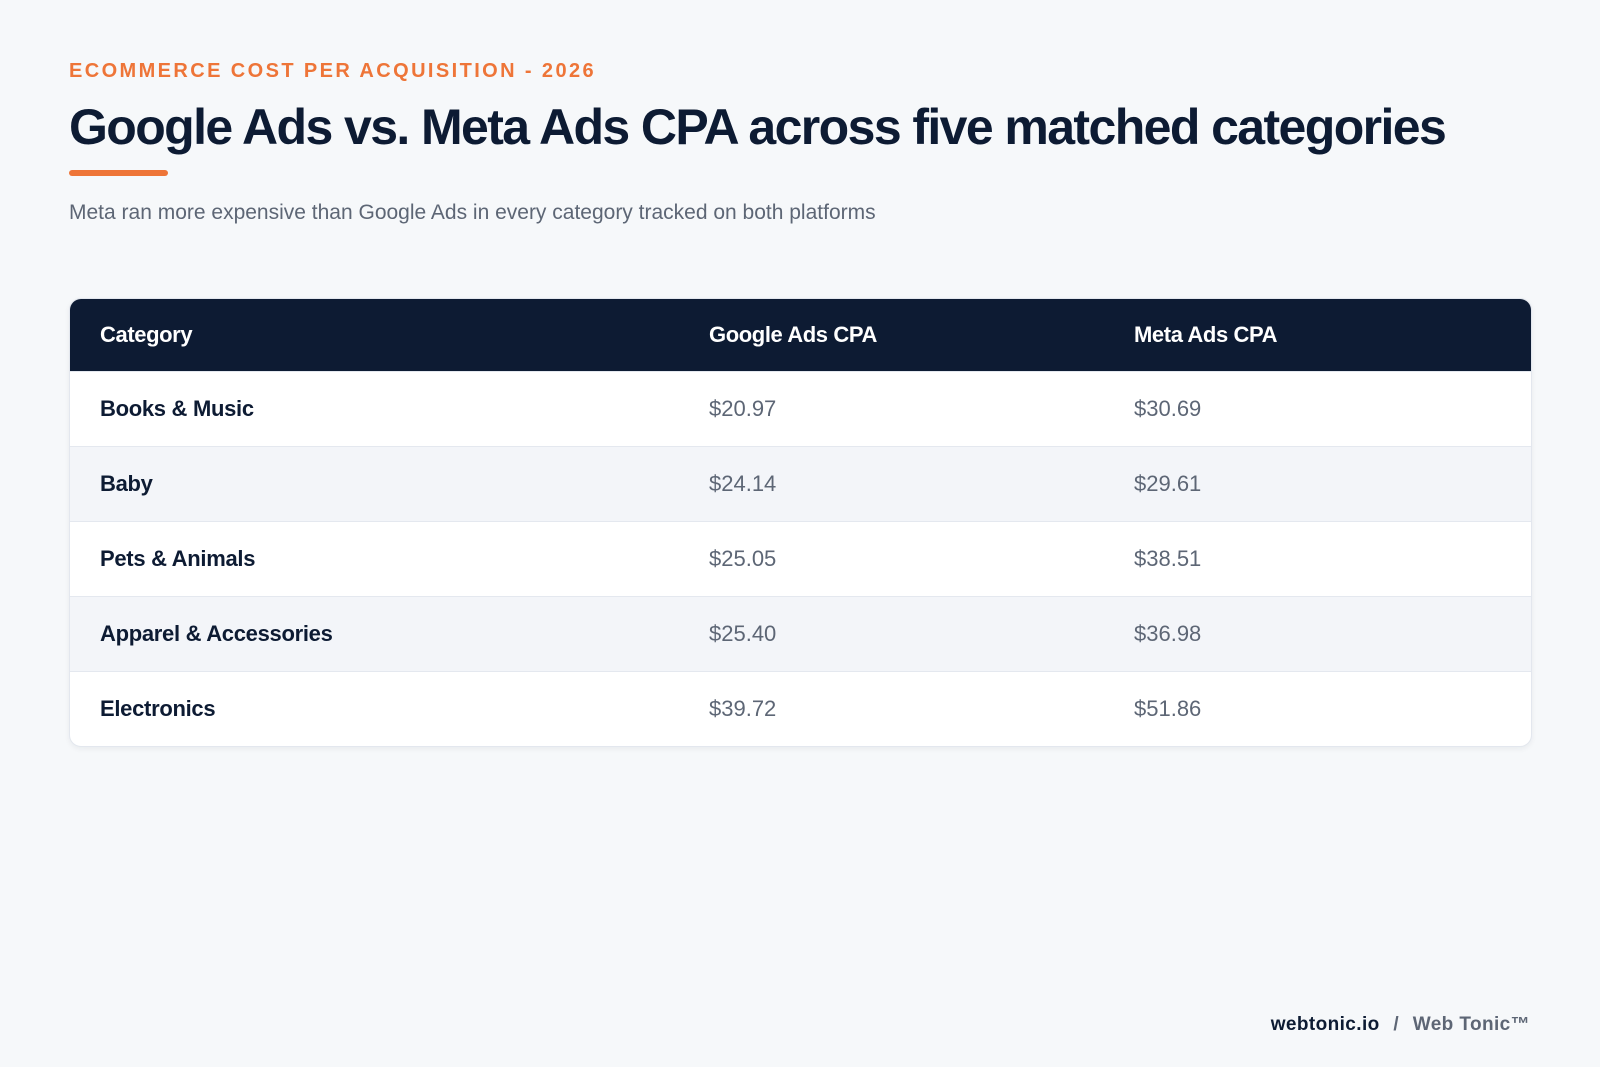  I want to click on google-cpa-cell: $25.40, so click(743, 633).